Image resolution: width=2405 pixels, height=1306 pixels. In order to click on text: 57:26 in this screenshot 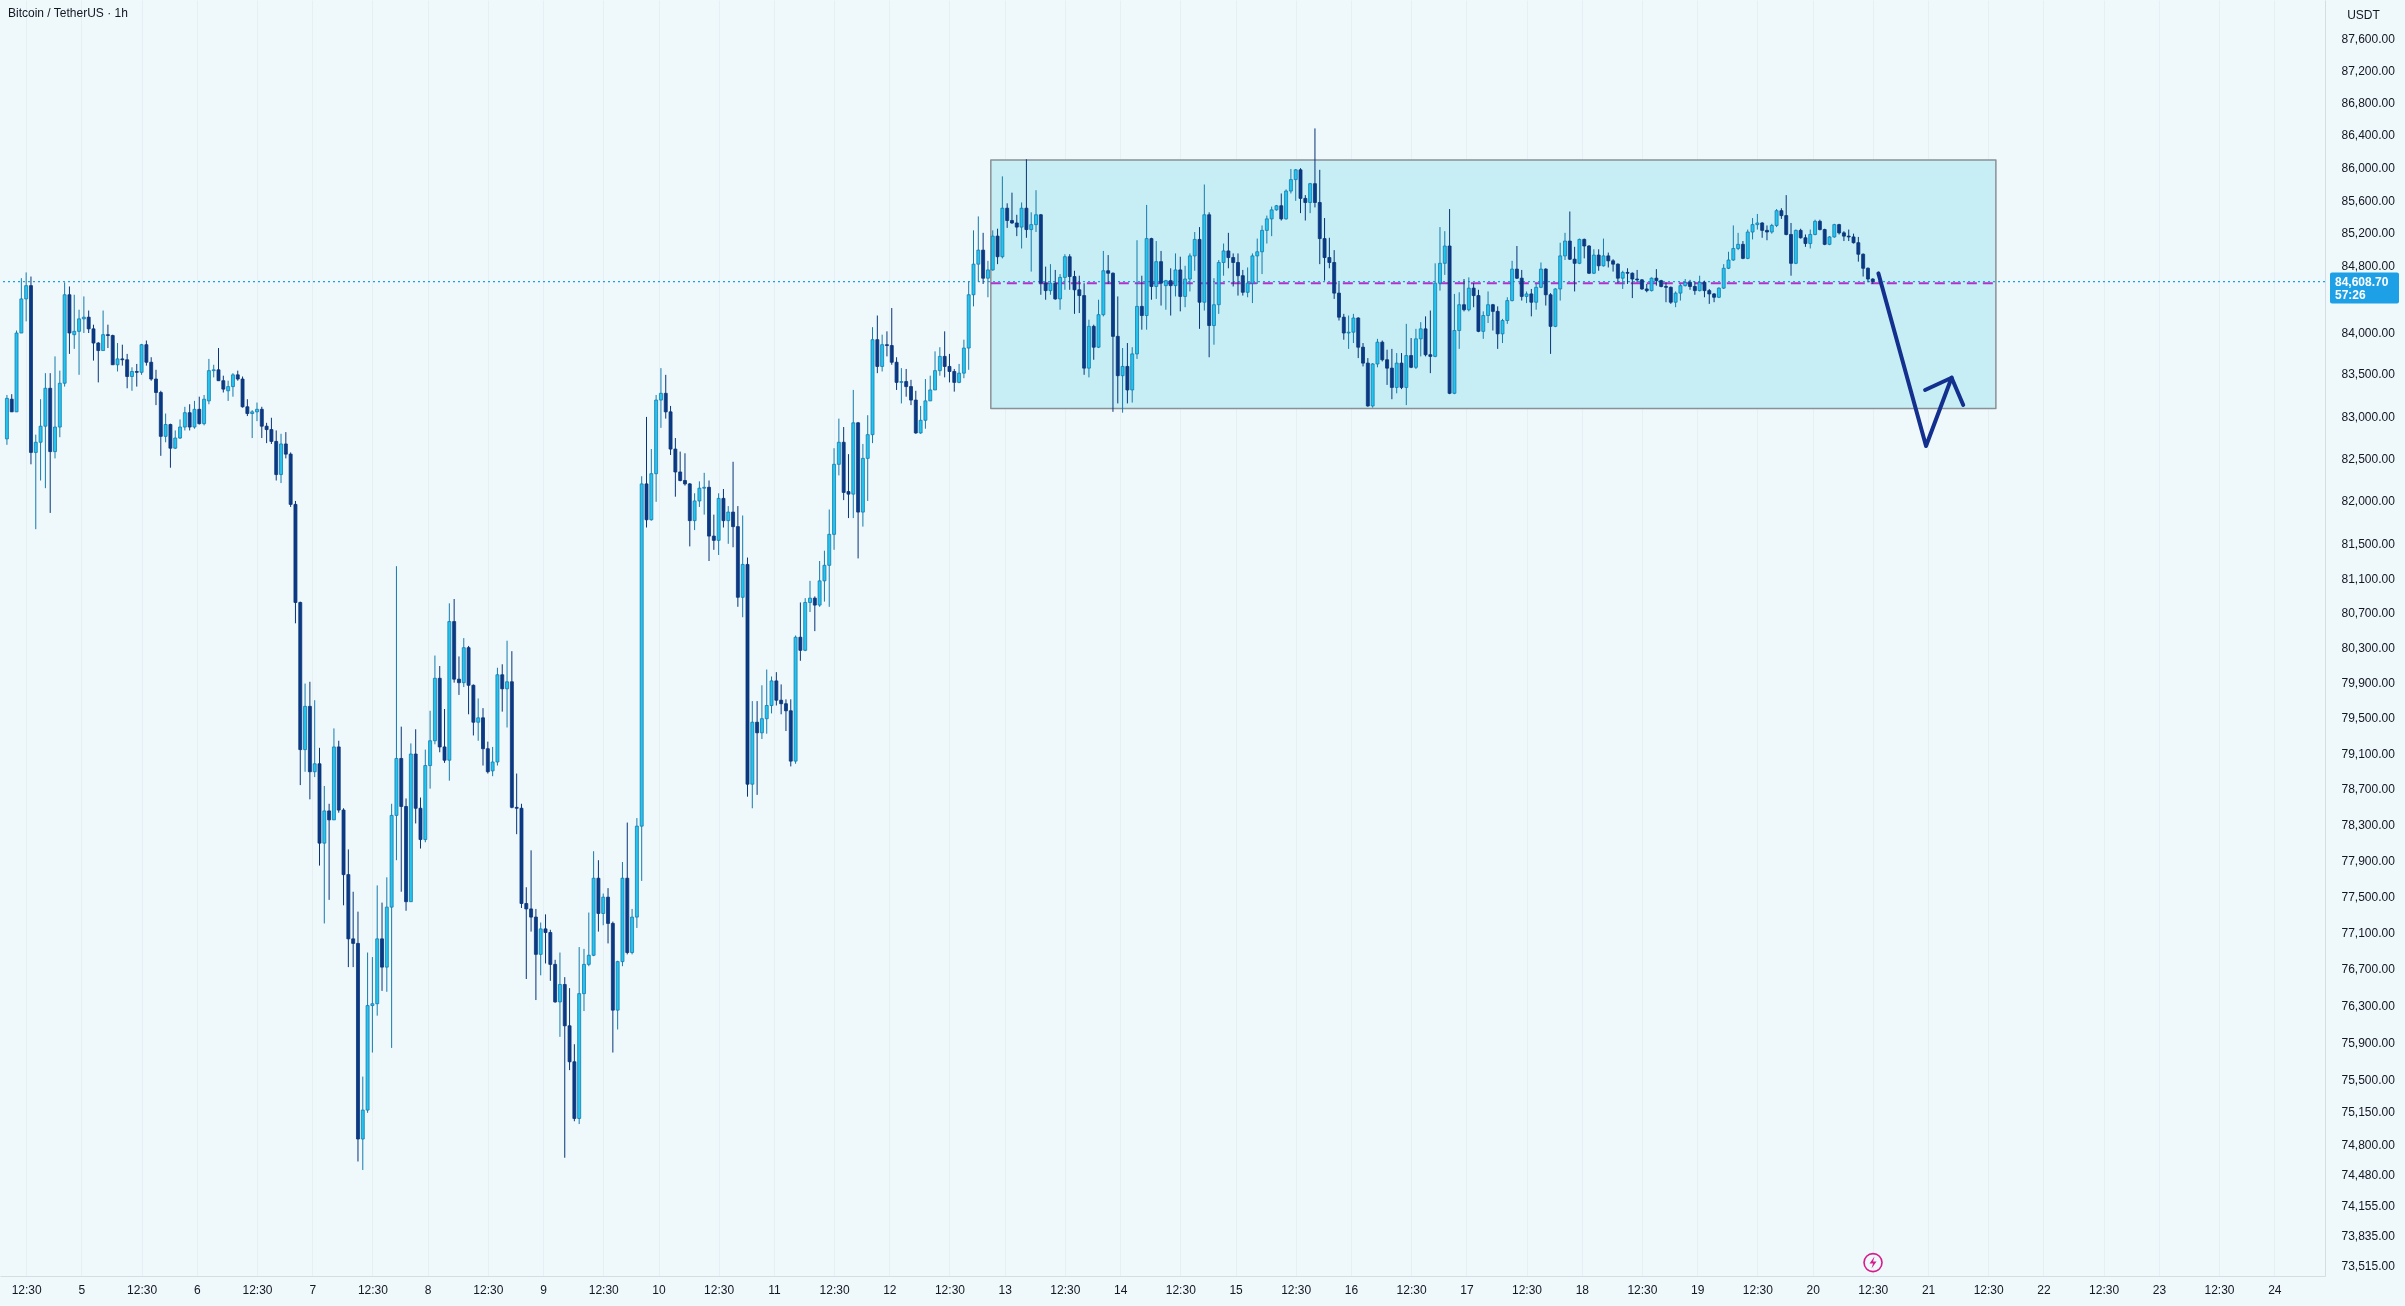, I will do `click(2351, 294)`.